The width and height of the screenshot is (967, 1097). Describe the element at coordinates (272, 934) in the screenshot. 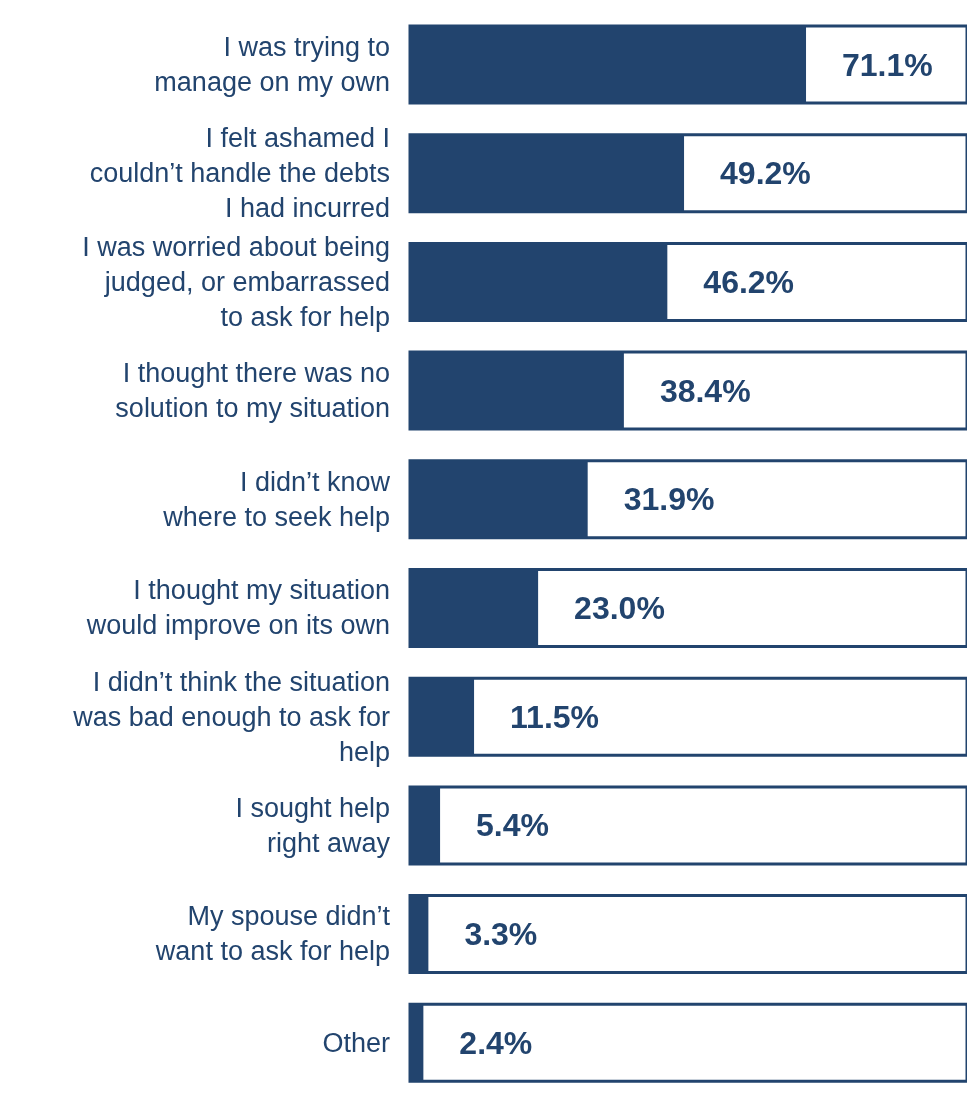

I see `y-tick-label: My spouse didn’t want to ask for help` at that location.